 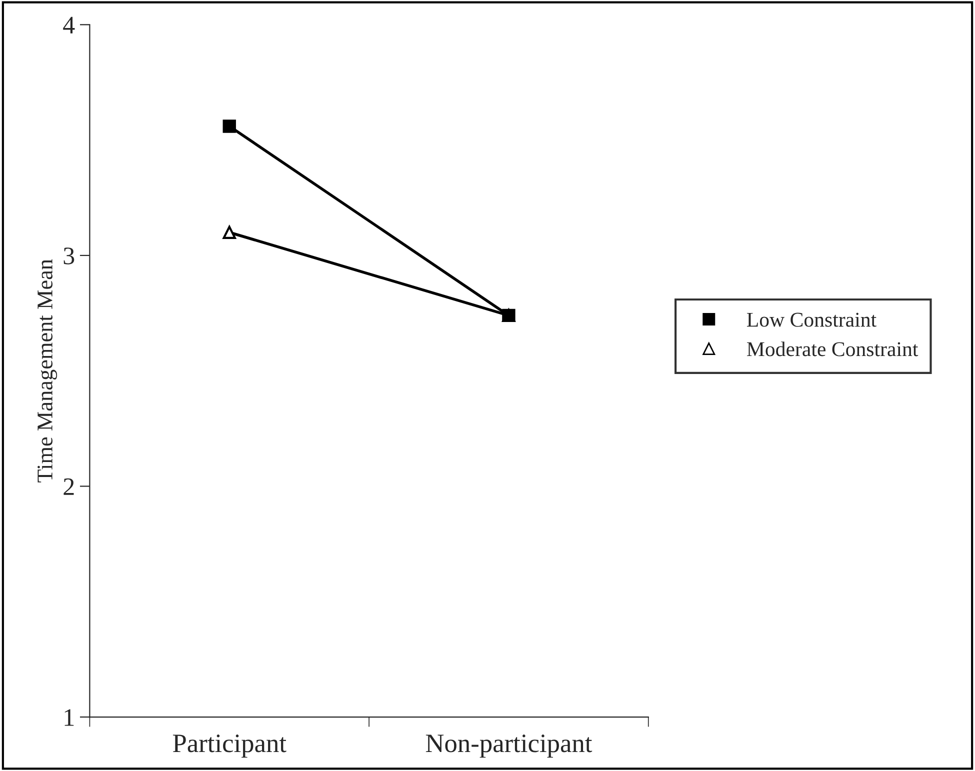 I want to click on x-tick-label: Participant, so click(x=229, y=746).